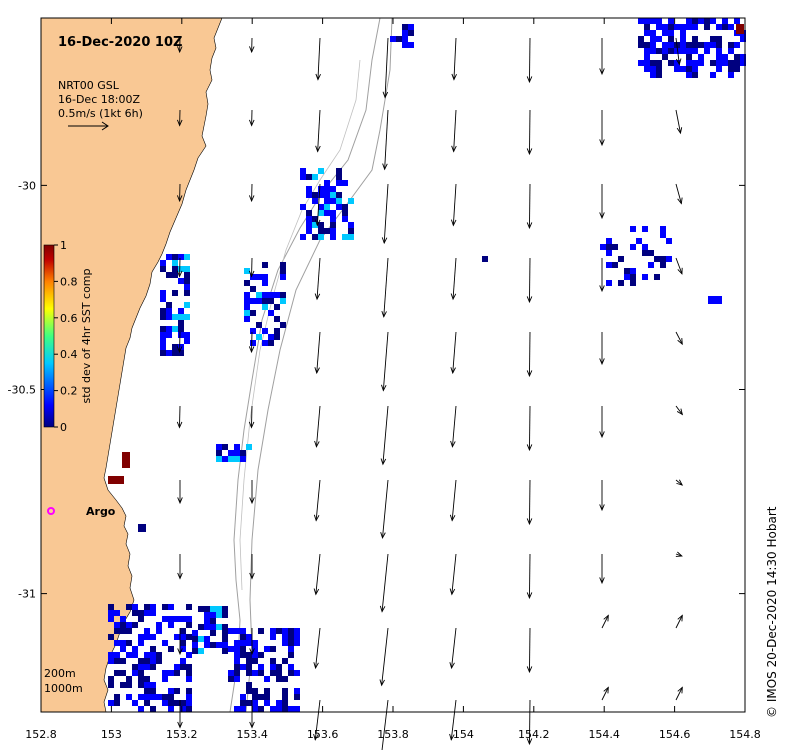 Image resolution: width=789 pixels, height=750 pixels. Describe the element at coordinates (111, 734) in the screenshot. I see `x-tick-label: 153` at that location.